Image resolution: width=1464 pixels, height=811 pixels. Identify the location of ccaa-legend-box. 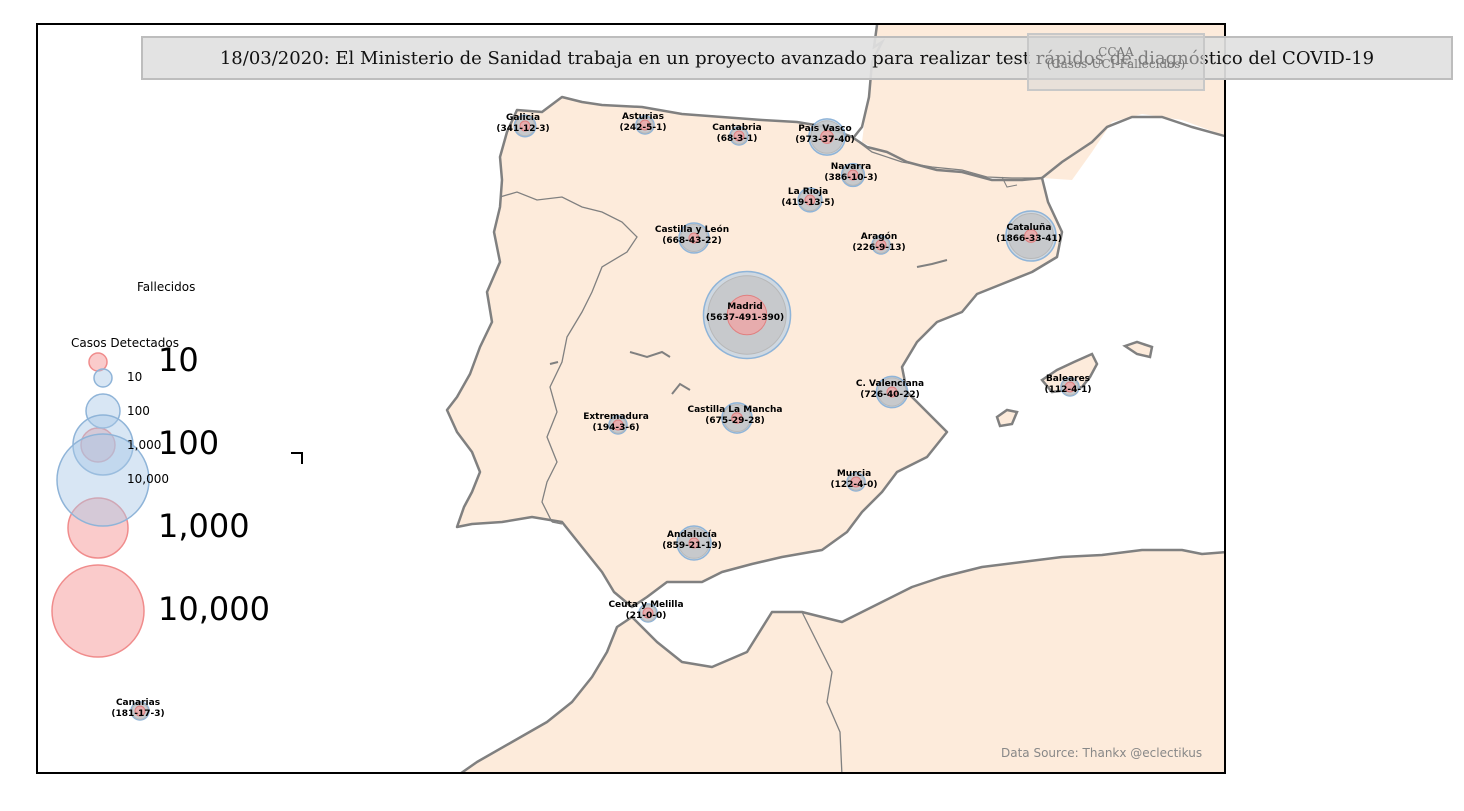
(1116, 62).